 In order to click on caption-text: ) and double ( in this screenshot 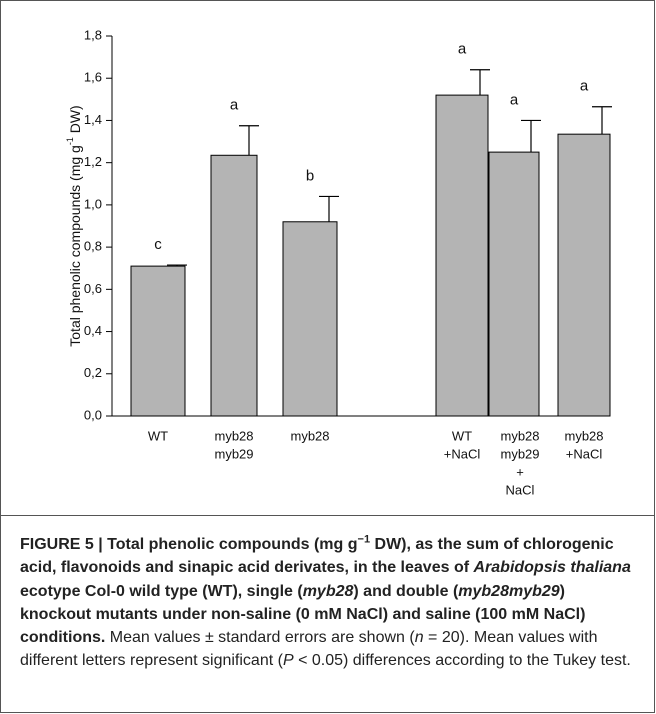, I will do `click(406, 591)`.